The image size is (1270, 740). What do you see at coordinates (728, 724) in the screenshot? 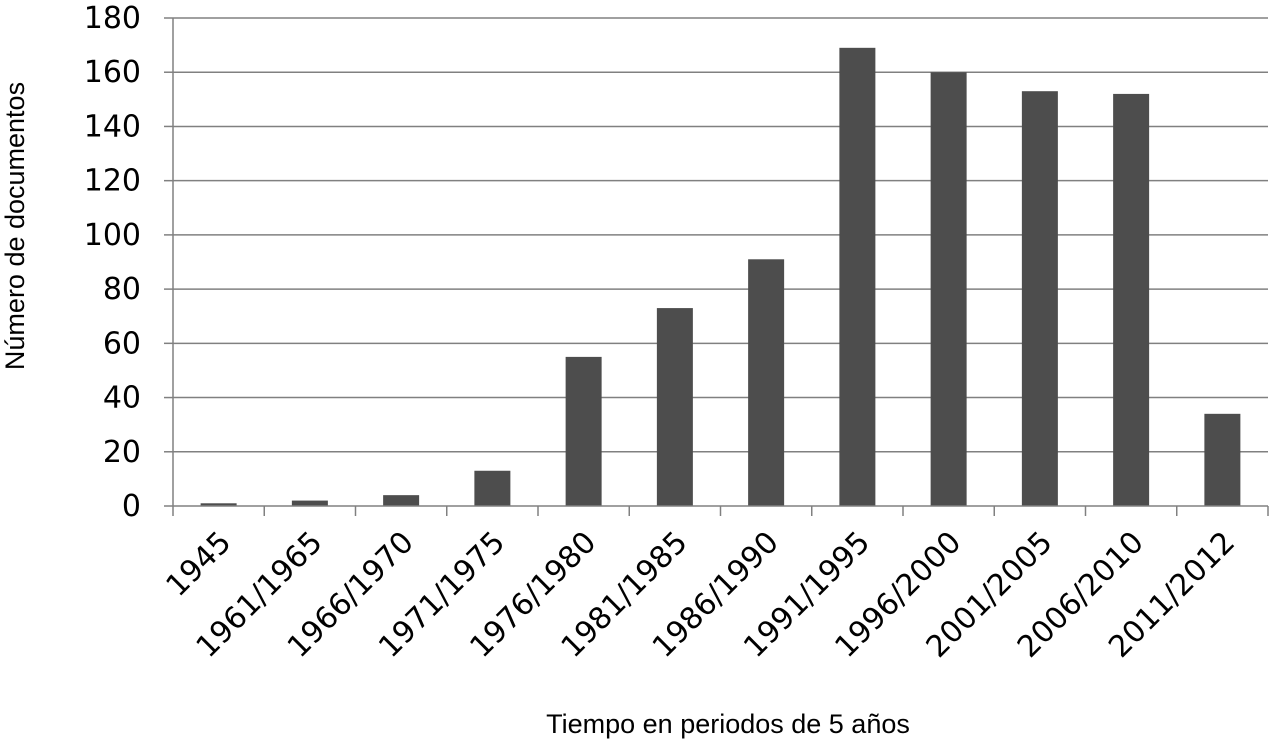
I see `x-axis-title: Tiempo en periodos de 5 años` at bounding box center [728, 724].